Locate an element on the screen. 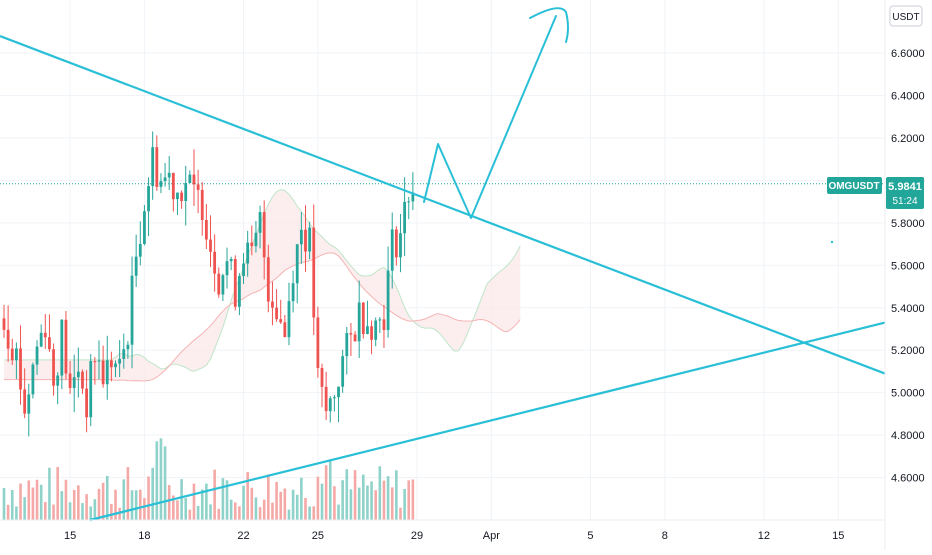 This screenshot has width=932, height=555. x-tick-label: 22 is located at coordinates (243, 536).